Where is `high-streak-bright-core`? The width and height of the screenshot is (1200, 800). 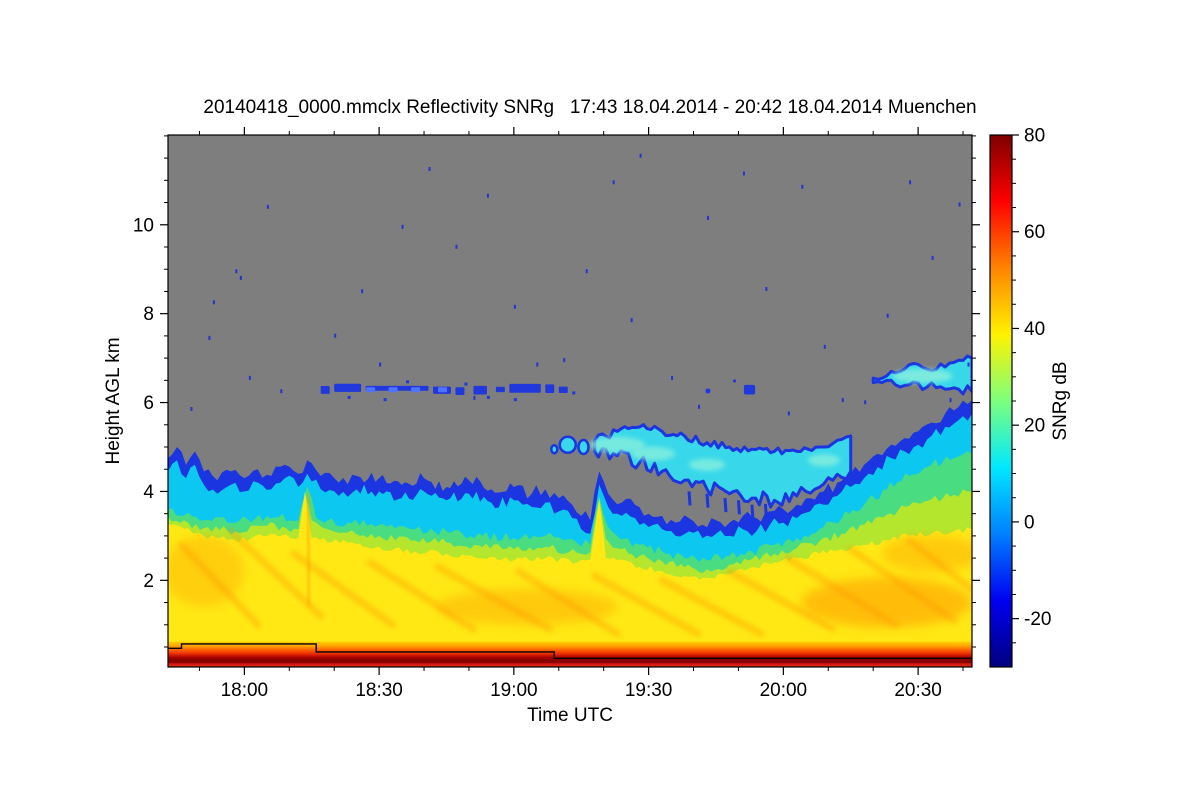
high-streak-bright-core is located at coordinates (922, 375).